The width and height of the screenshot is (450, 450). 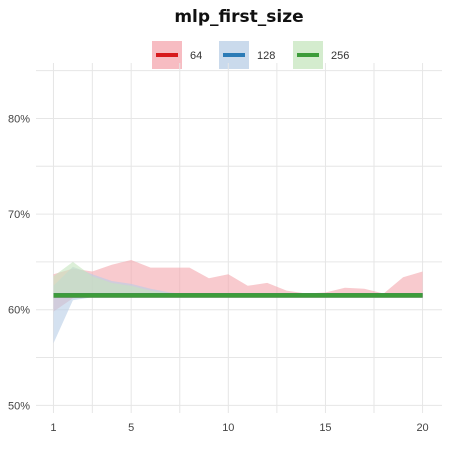 What do you see at coordinates (340, 56) in the screenshot?
I see `legend-label: 256` at bounding box center [340, 56].